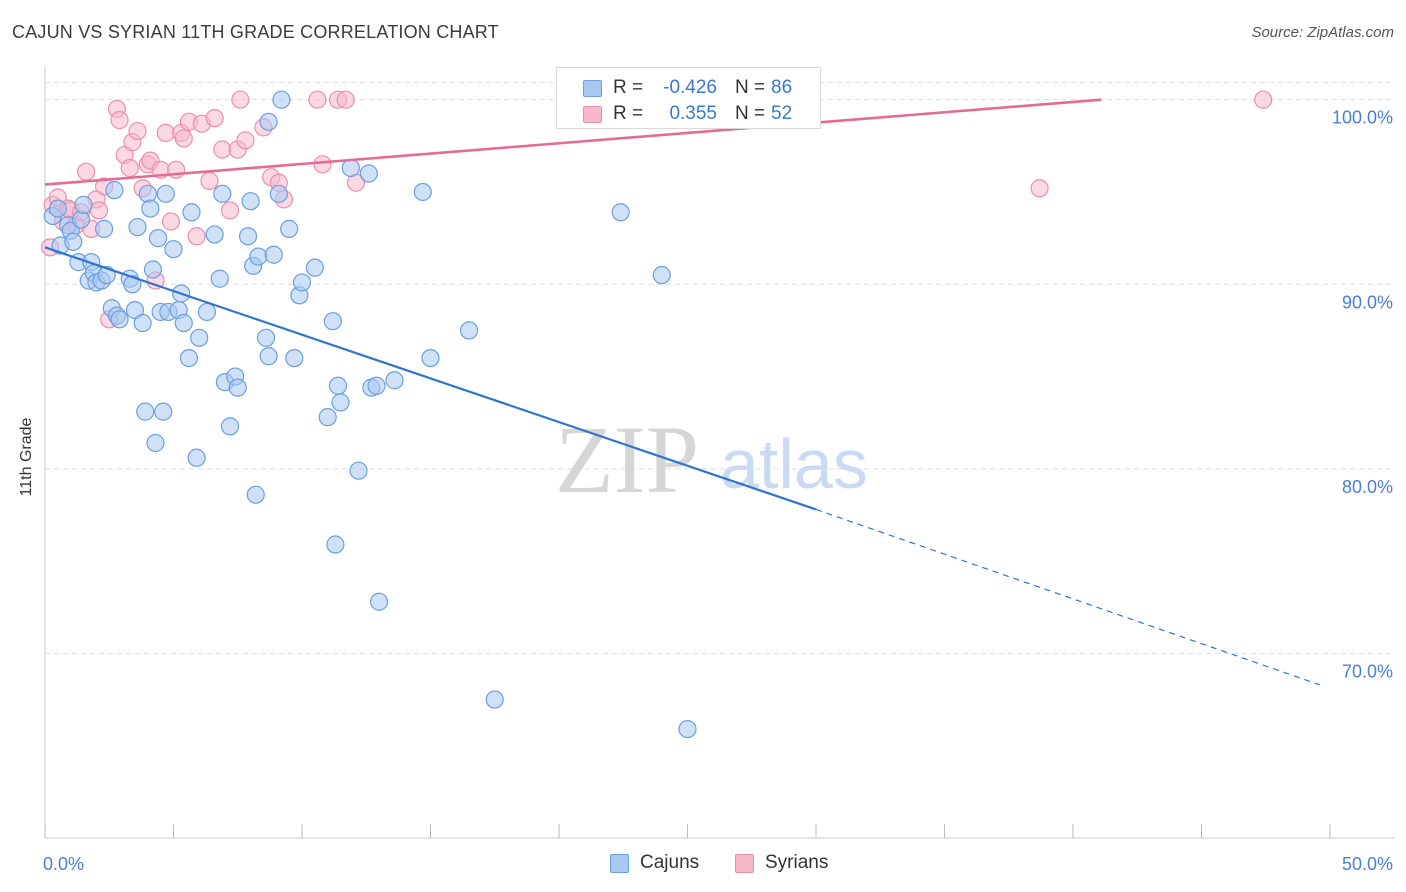 This screenshot has width=1406, height=892. I want to click on bottom-legend-cajun-swatch, so click(619, 863).